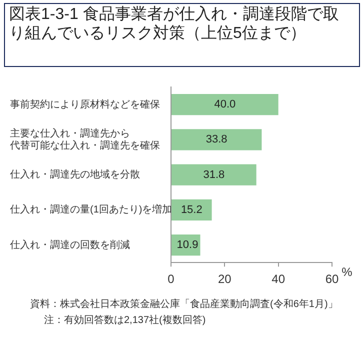 Image resolution: width=364 pixels, height=363 pixels. Describe the element at coordinates (84, 139) in the screenshot. I see `y-tick-label: 主要な仕入れ・調達先から代替可能な仕入れ・調達先を確保` at that location.